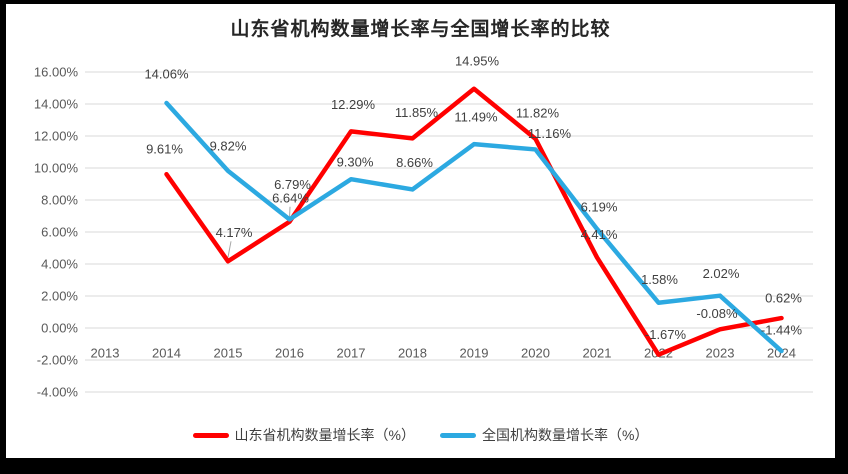 The image size is (848, 474). Describe the element at coordinates (782, 330) in the screenshot. I see `data-label: -1.44%` at that location.